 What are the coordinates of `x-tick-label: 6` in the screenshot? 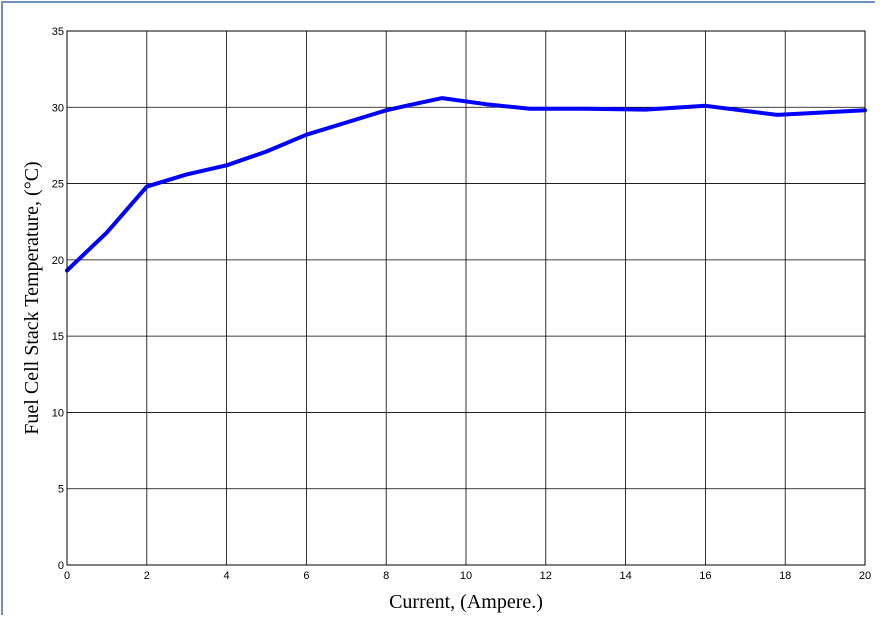 It's located at (306, 576).